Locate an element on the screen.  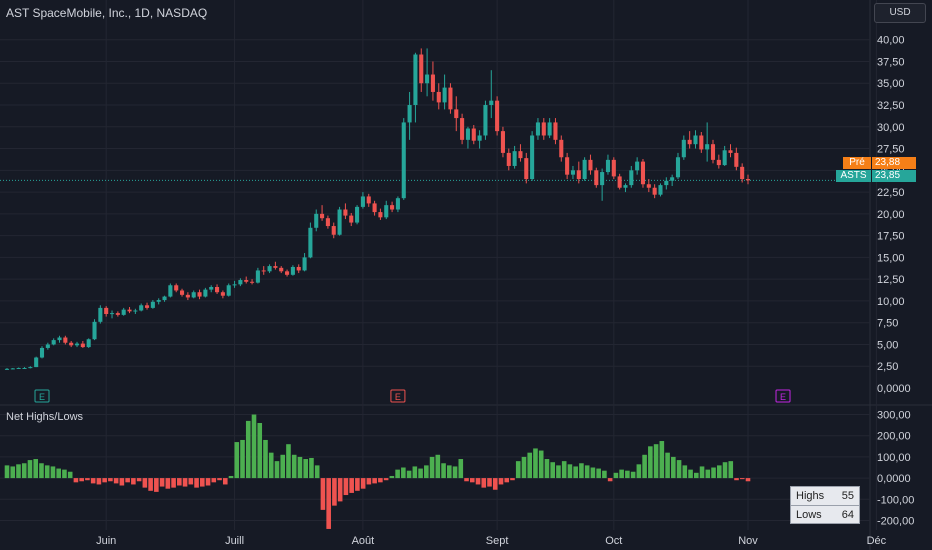
highs-label: Highs is located at coordinates (810, 496).